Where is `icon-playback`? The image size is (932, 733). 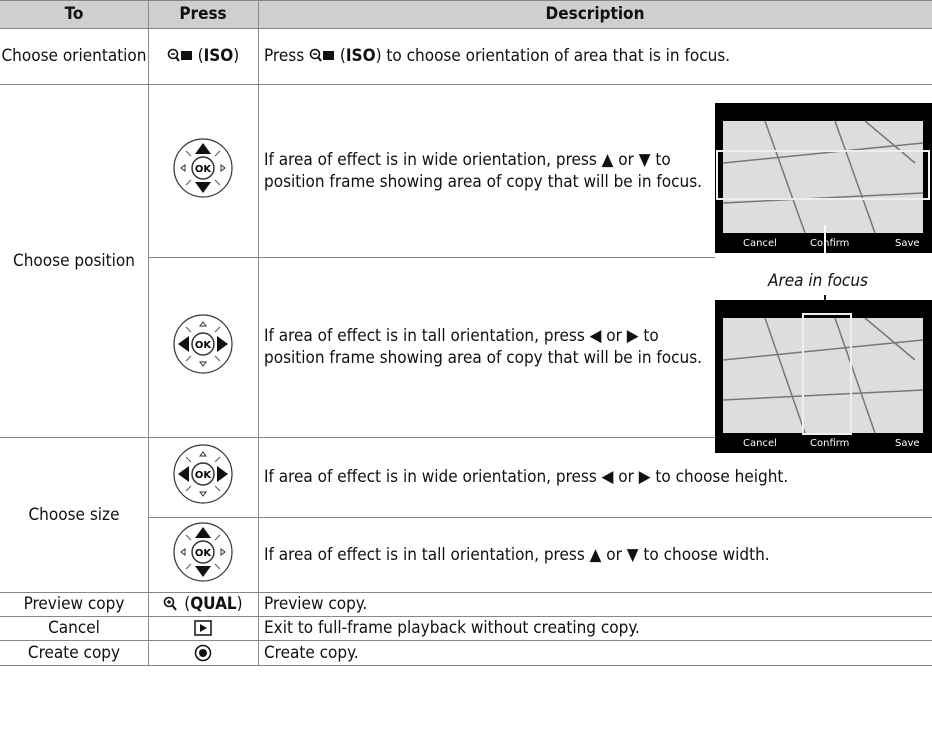
icon-playback is located at coordinates (203, 628).